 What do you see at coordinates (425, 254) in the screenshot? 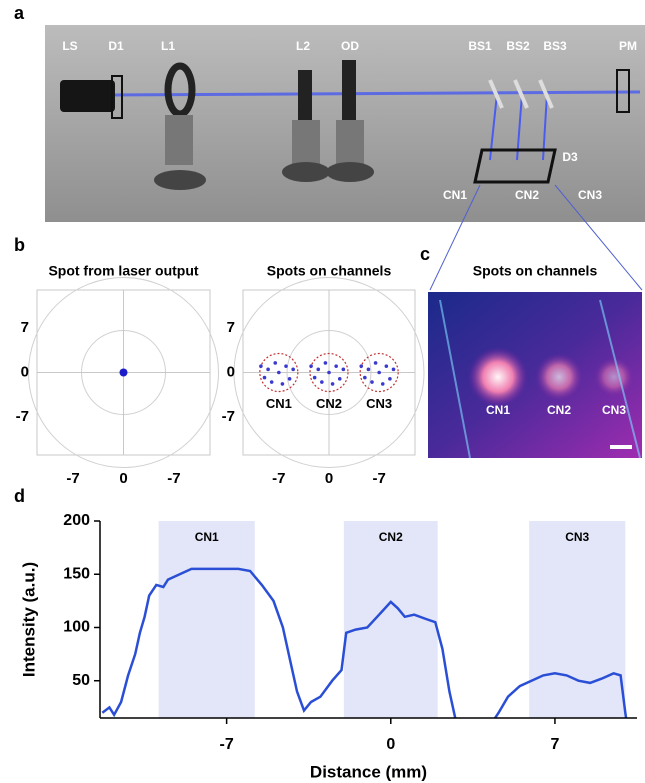
I see `panel-letter: c` at bounding box center [425, 254].